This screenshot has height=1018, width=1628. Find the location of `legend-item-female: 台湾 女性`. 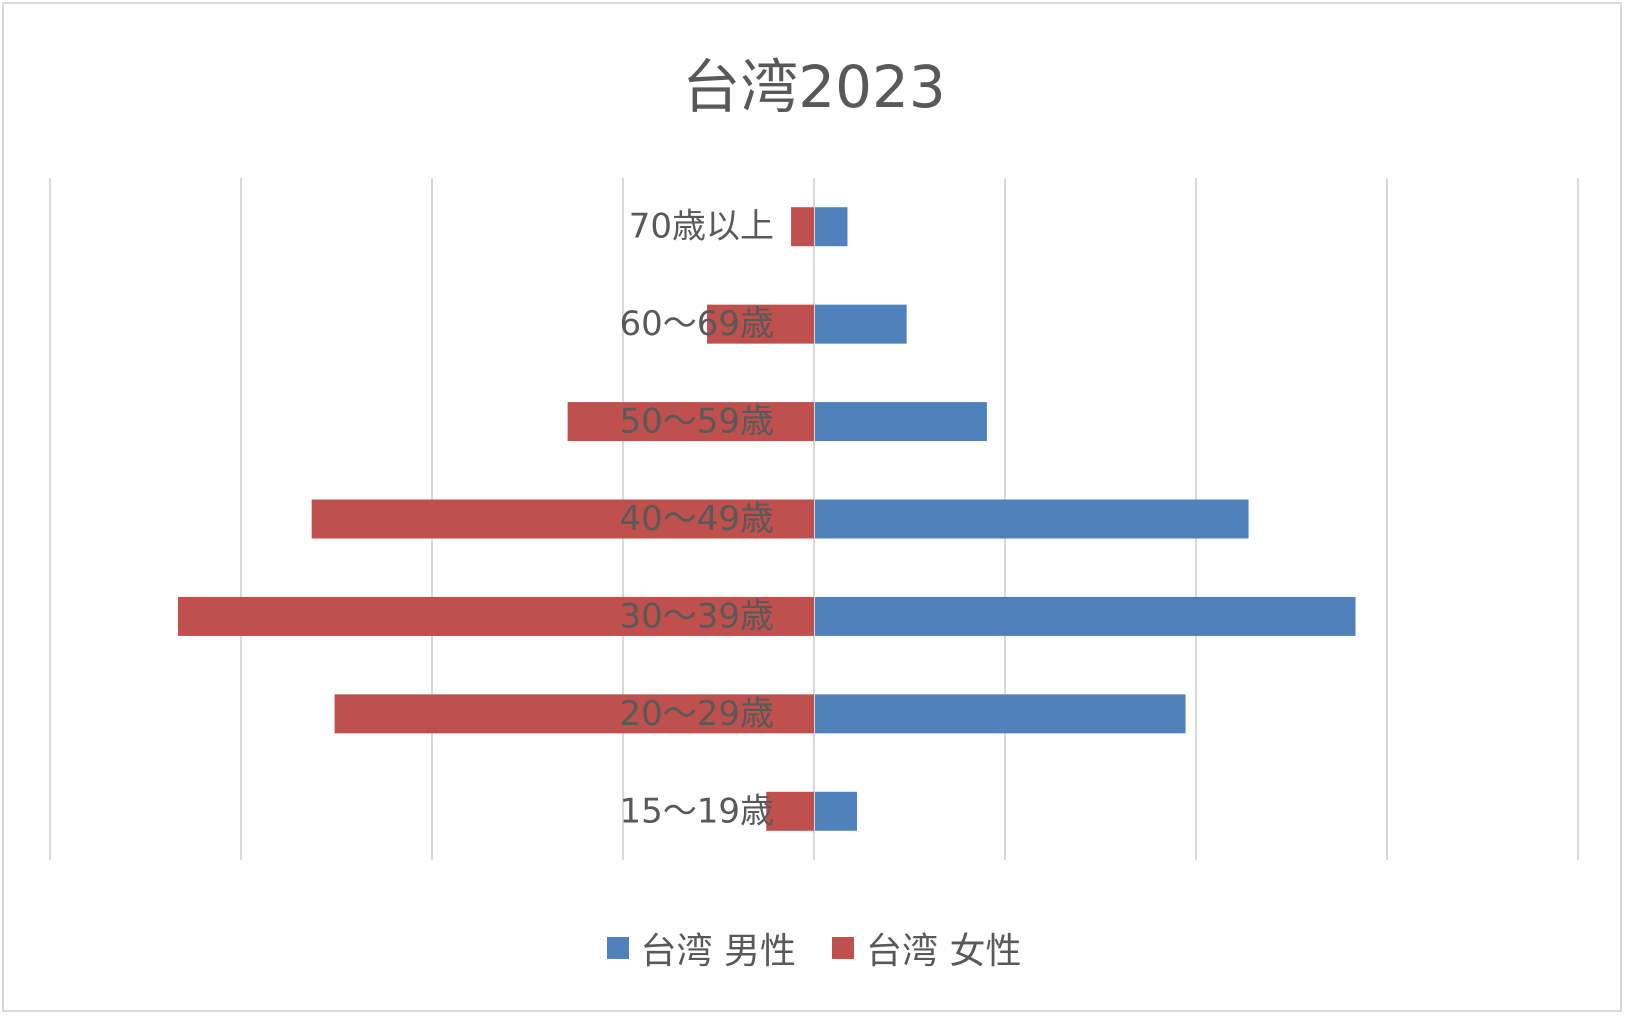

legend-item-female: 台湾 女性 is located at coordinates (926, 948).